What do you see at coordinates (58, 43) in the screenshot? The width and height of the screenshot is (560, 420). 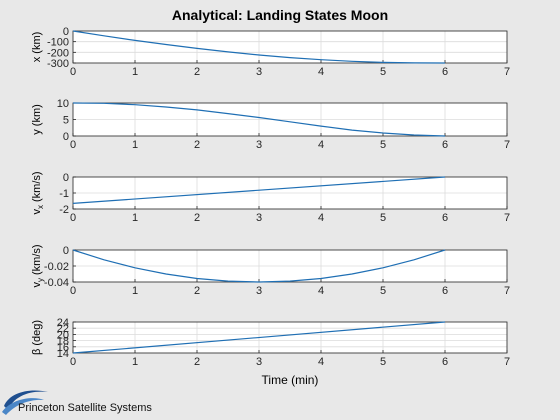 I see `y-tick-label: -100` at bounding box center [58, 43].